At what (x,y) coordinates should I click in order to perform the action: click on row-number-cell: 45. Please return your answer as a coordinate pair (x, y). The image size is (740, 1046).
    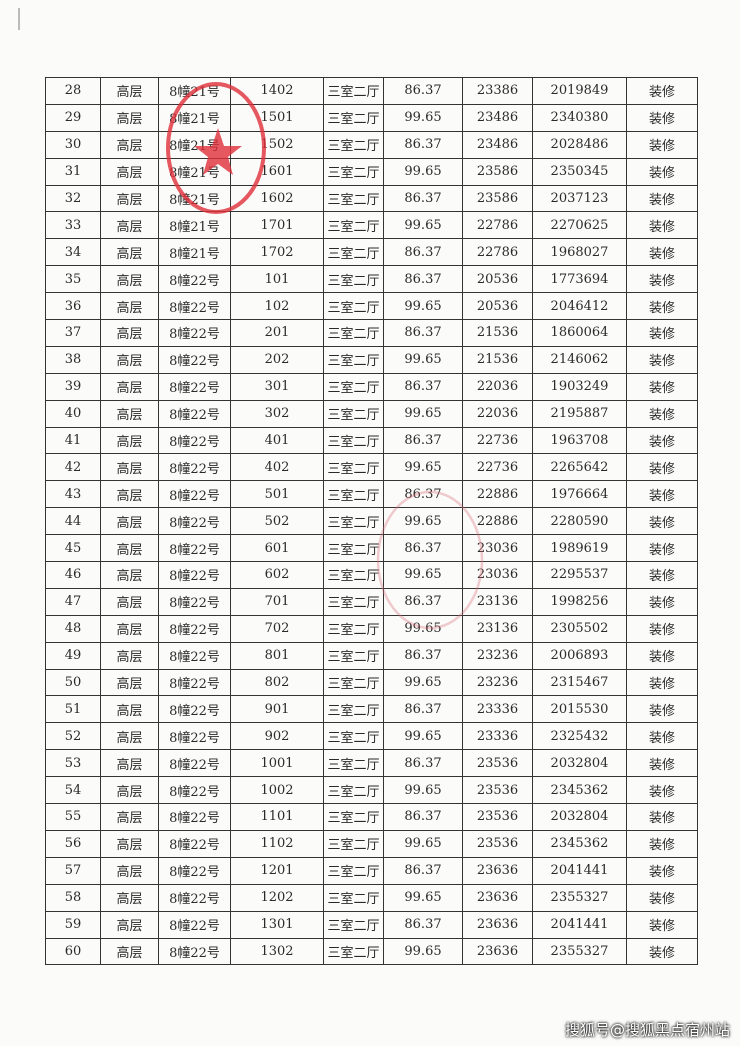
    Looking at the image, I should click on (73, 548).